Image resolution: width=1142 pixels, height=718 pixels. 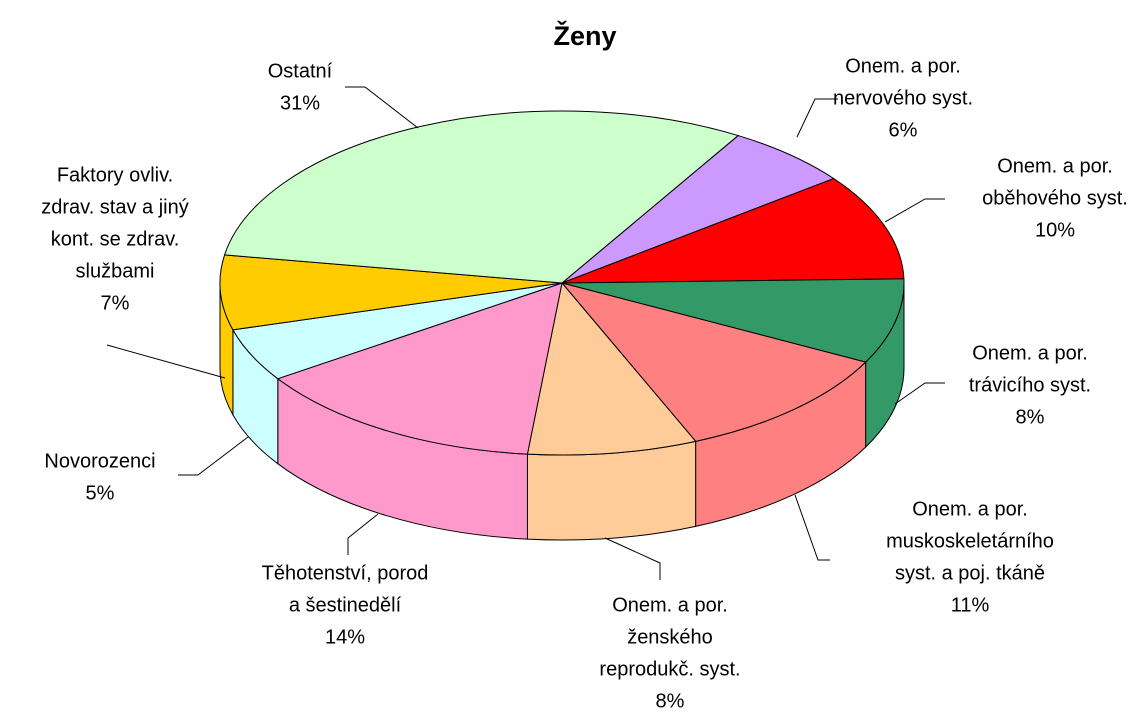 What do you see at coordinates (669, 669) in the screenshot?
I see `slice-label: reprodukč. syst.` at bounding box center [669, 669].